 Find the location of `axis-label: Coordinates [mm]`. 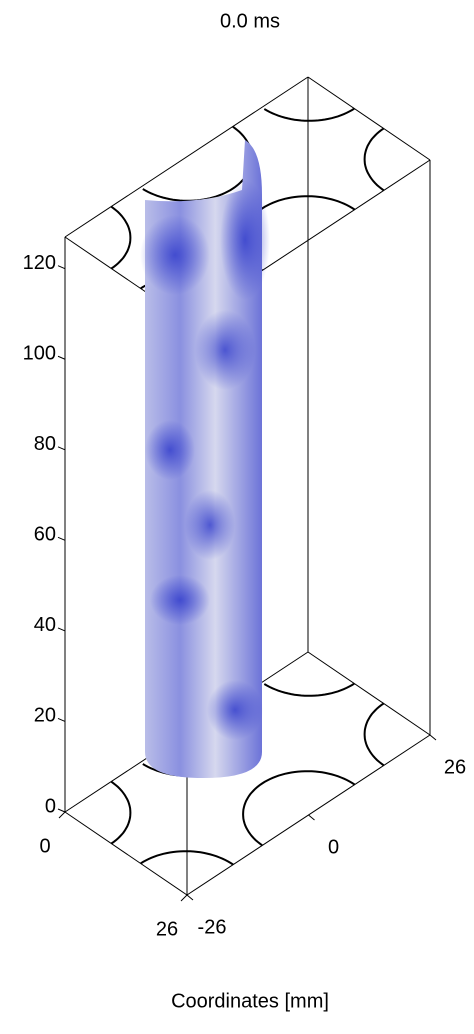

axis-label: Coordinates [mm] is located at coordinates (250, 1001).